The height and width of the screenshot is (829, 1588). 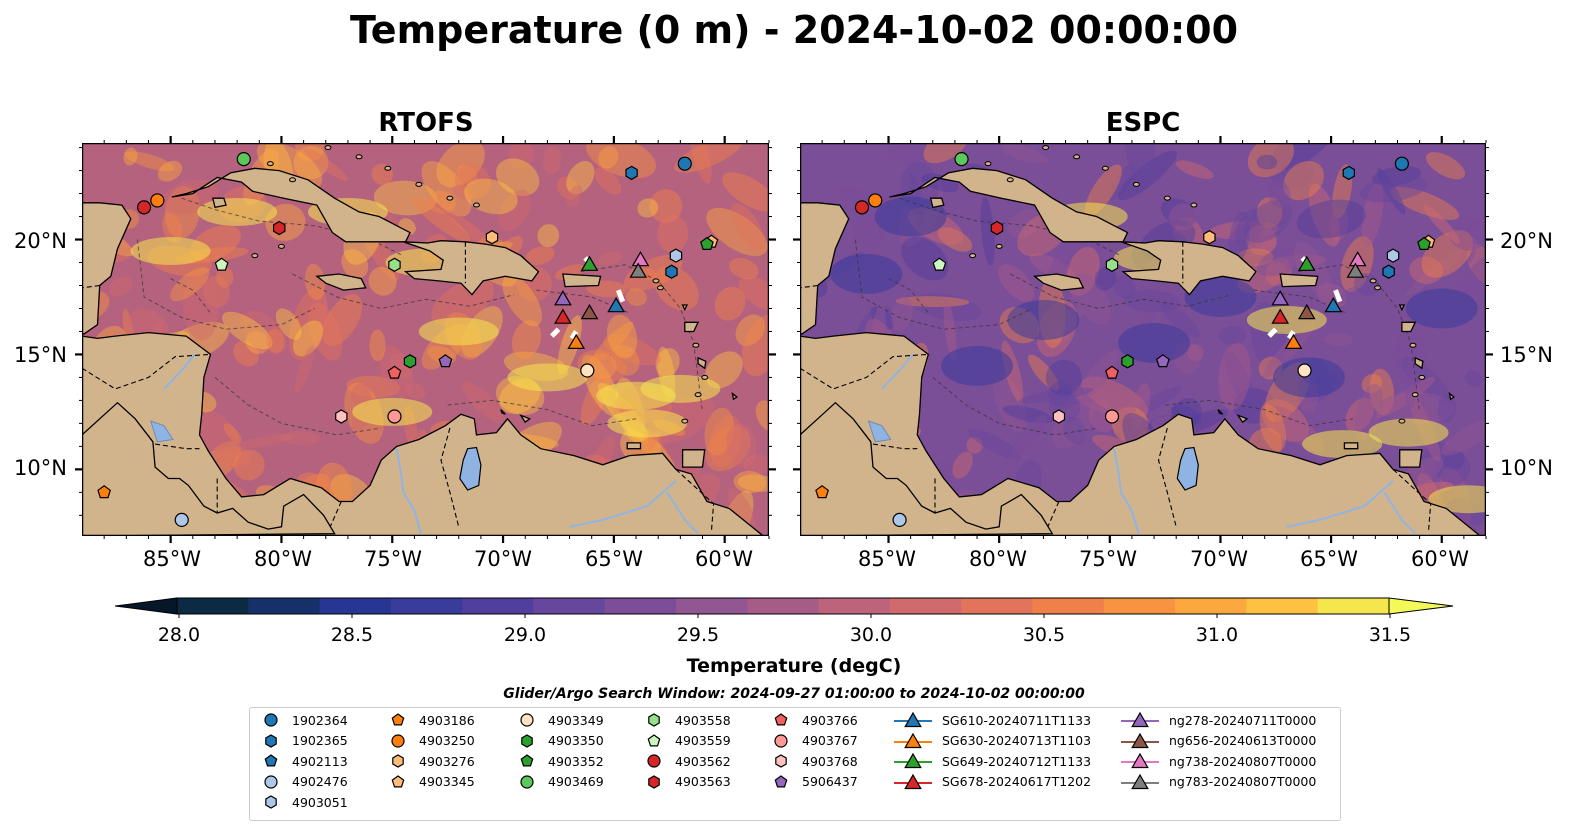 I want to click on legend-marker-ng783-20240807T0000, so click(x=1140, y=781).